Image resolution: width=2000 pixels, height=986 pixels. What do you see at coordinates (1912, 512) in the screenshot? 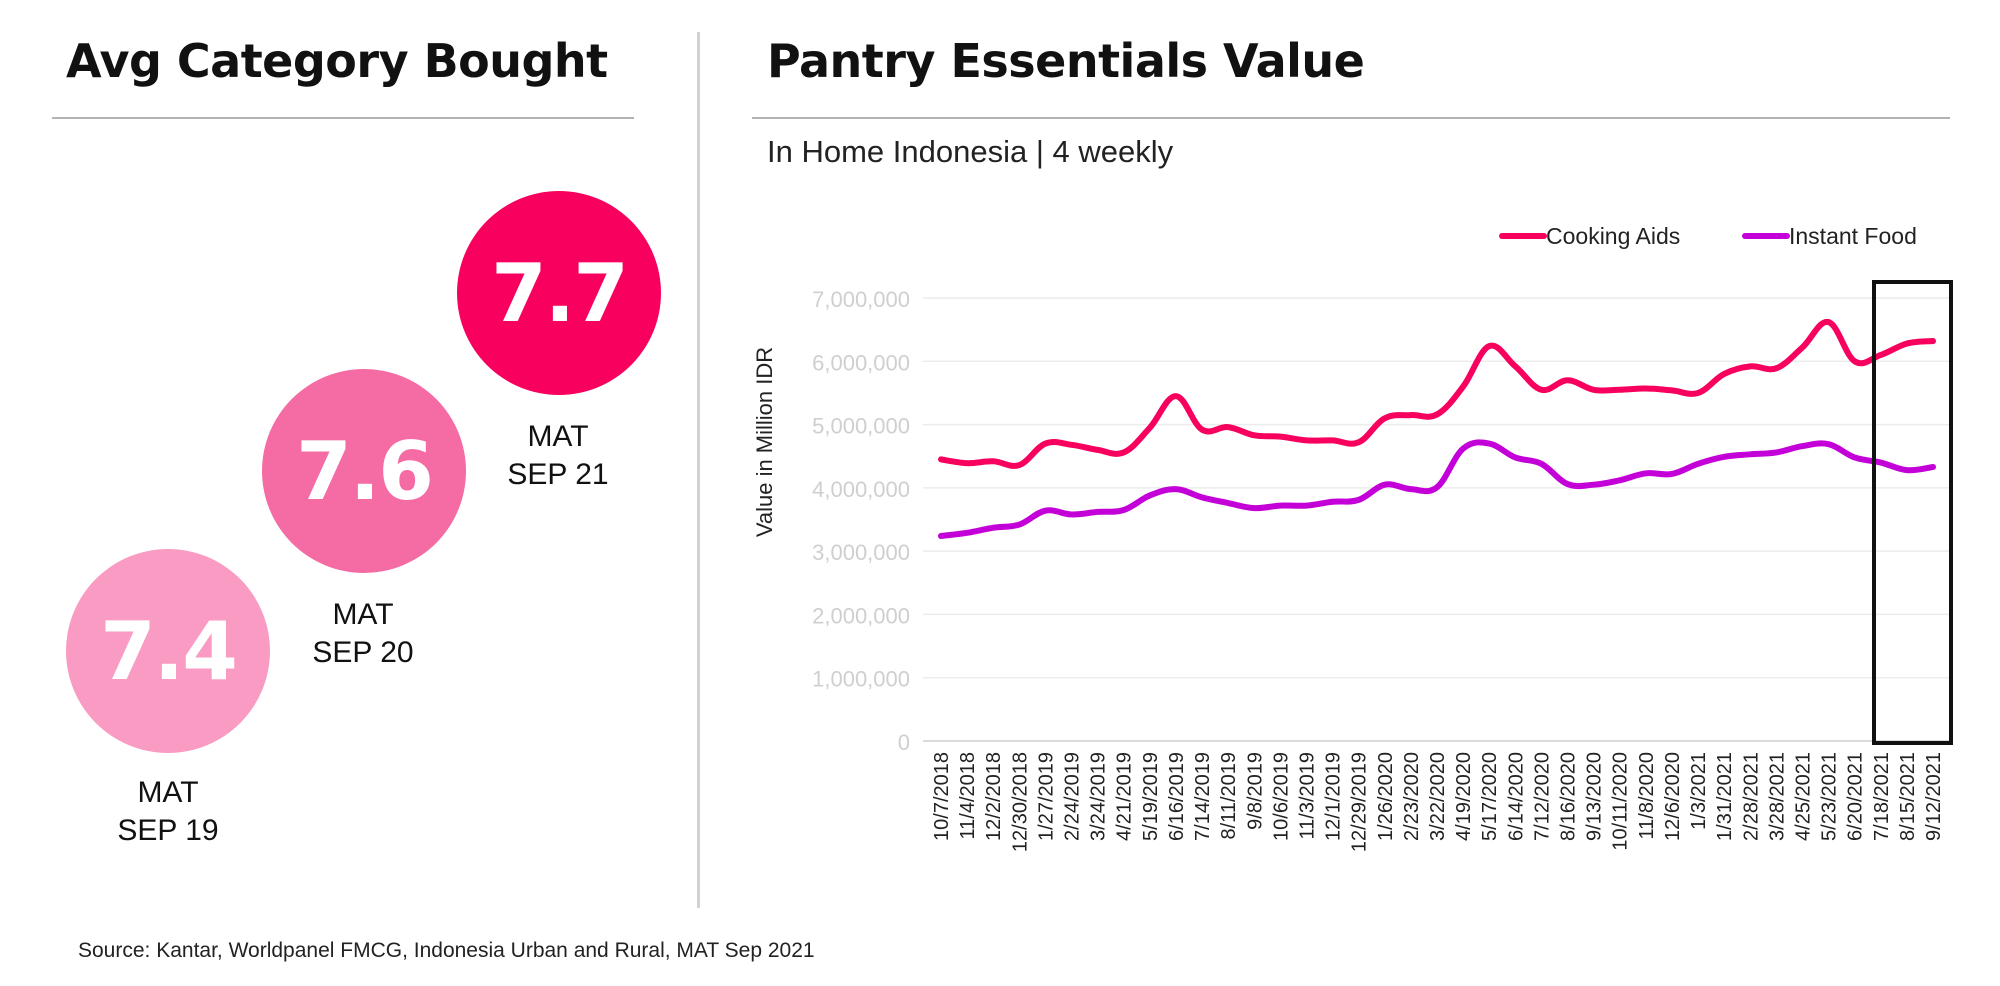
I see `highlight-box` at bounding box center [1912, 512].